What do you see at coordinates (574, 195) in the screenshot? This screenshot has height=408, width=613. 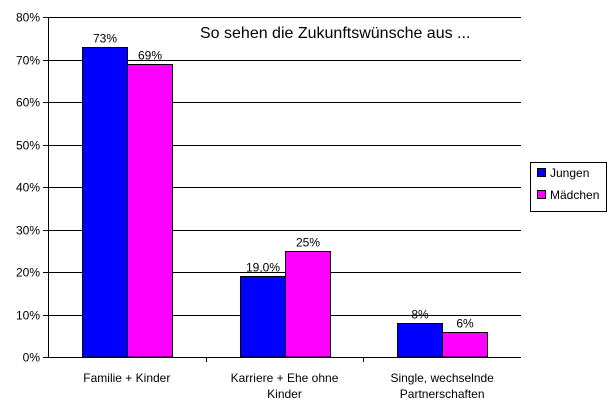 I see `legend-label: Mädchen` at bounding box center [574, 195].